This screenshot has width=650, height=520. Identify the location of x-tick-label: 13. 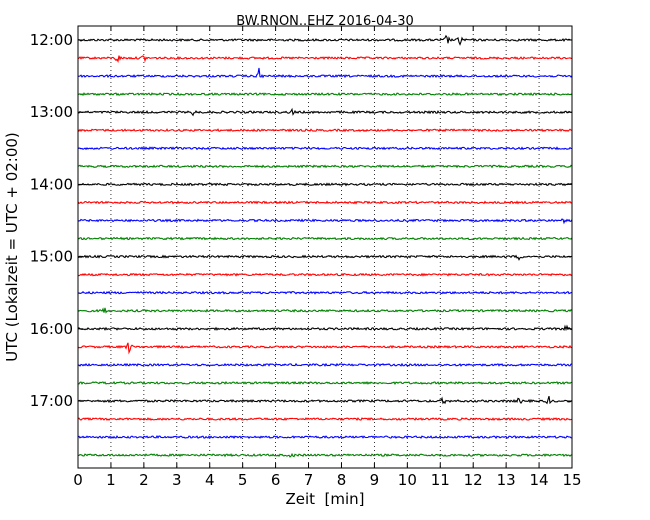
(506, 480).